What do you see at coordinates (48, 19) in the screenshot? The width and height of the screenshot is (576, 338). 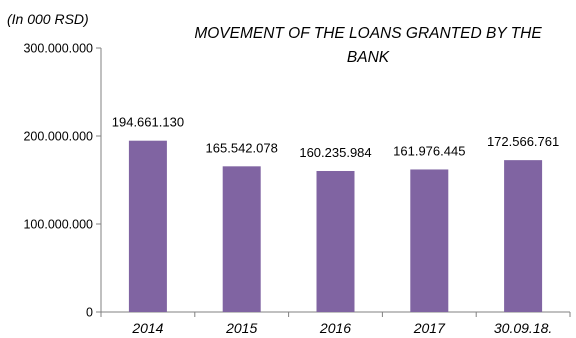 I see `unit-label: (In 000 RSD)` at bounding box center [48, 19].